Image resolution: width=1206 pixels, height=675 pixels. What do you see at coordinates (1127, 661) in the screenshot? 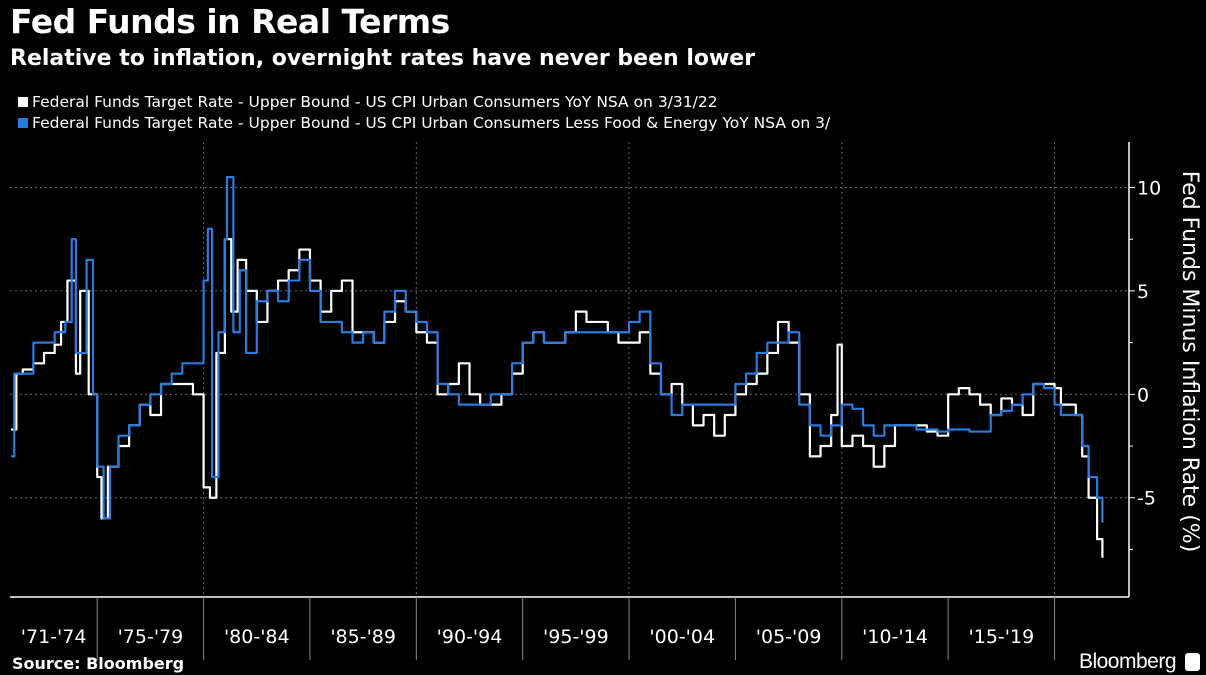
I see `bloomberg-logo: Bloomberg` at bounding box center [1127, 661].